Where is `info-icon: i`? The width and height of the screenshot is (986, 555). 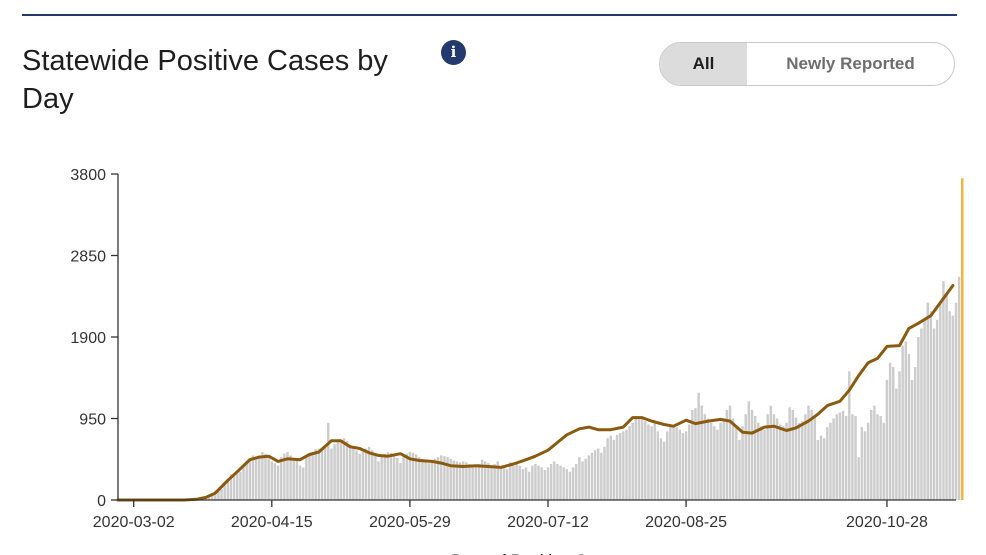
info-icon: i is located at coordinates (453, 52).